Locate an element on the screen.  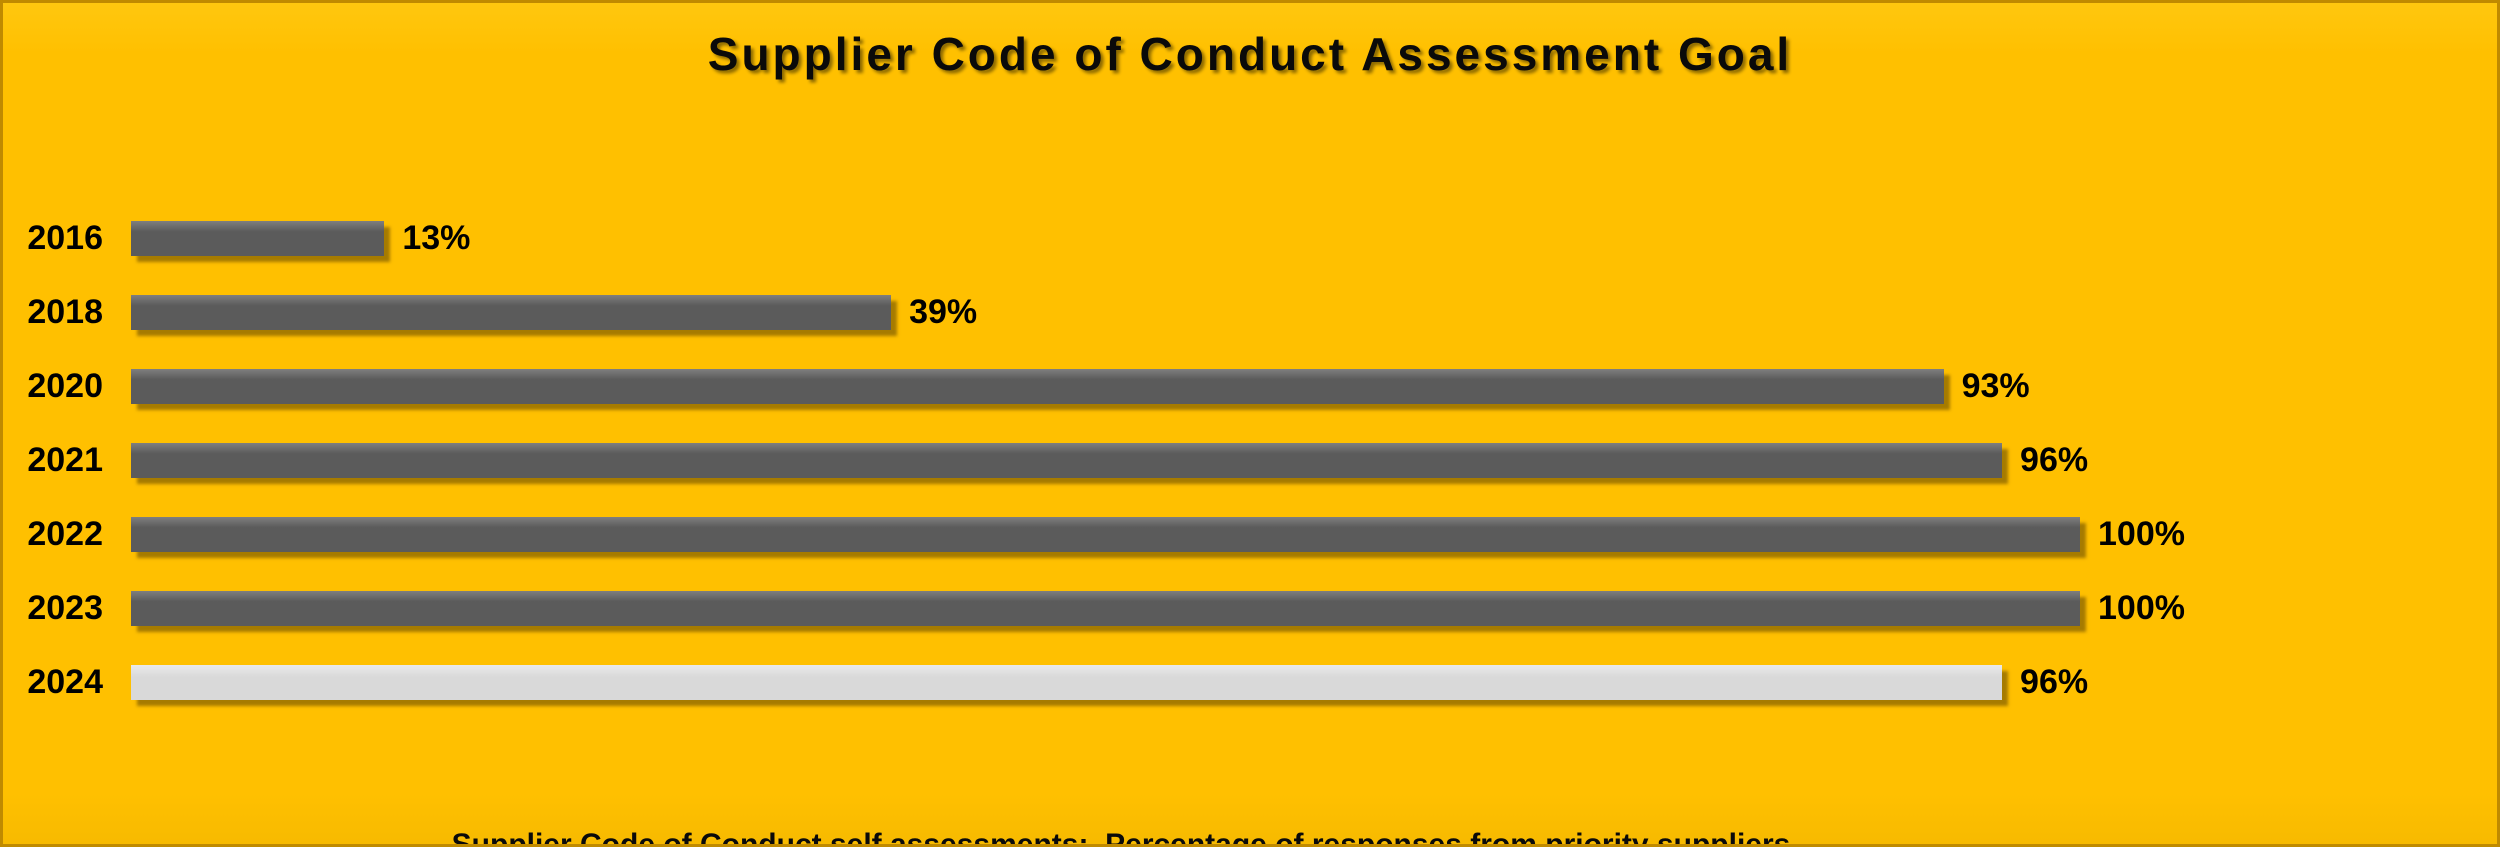
year-label-2020: 2020 is located at coordinates (65, 385).